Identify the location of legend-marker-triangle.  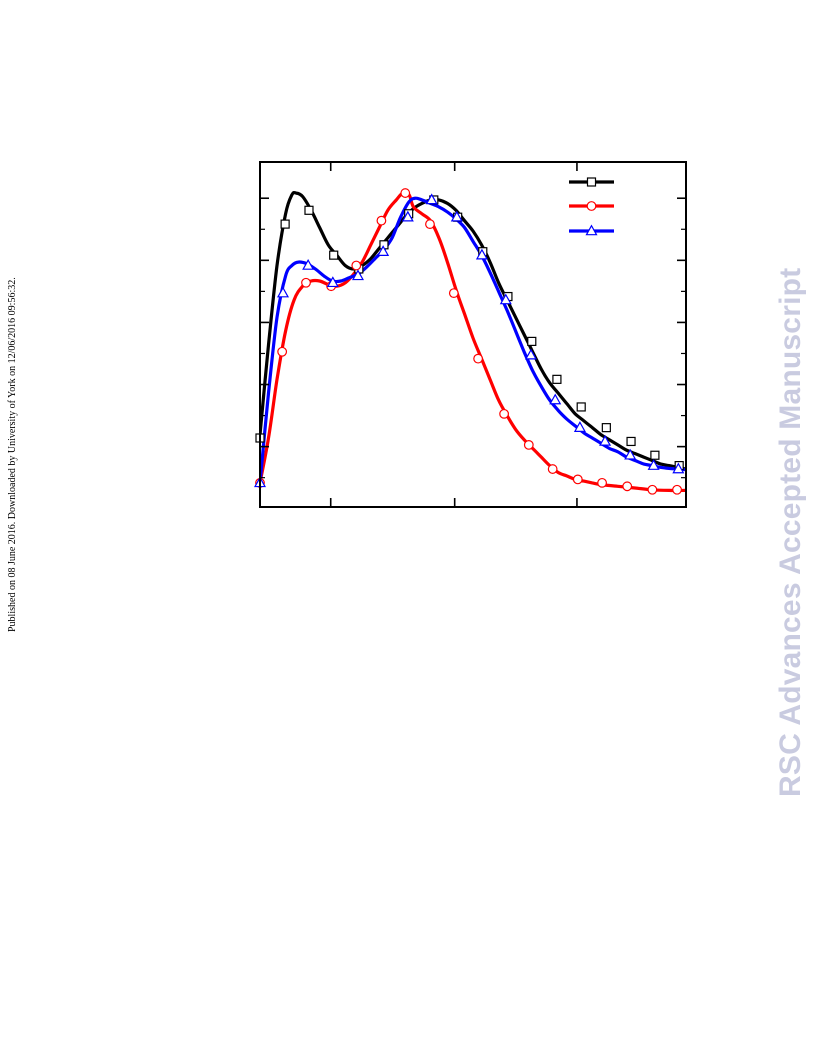
(591, 230).